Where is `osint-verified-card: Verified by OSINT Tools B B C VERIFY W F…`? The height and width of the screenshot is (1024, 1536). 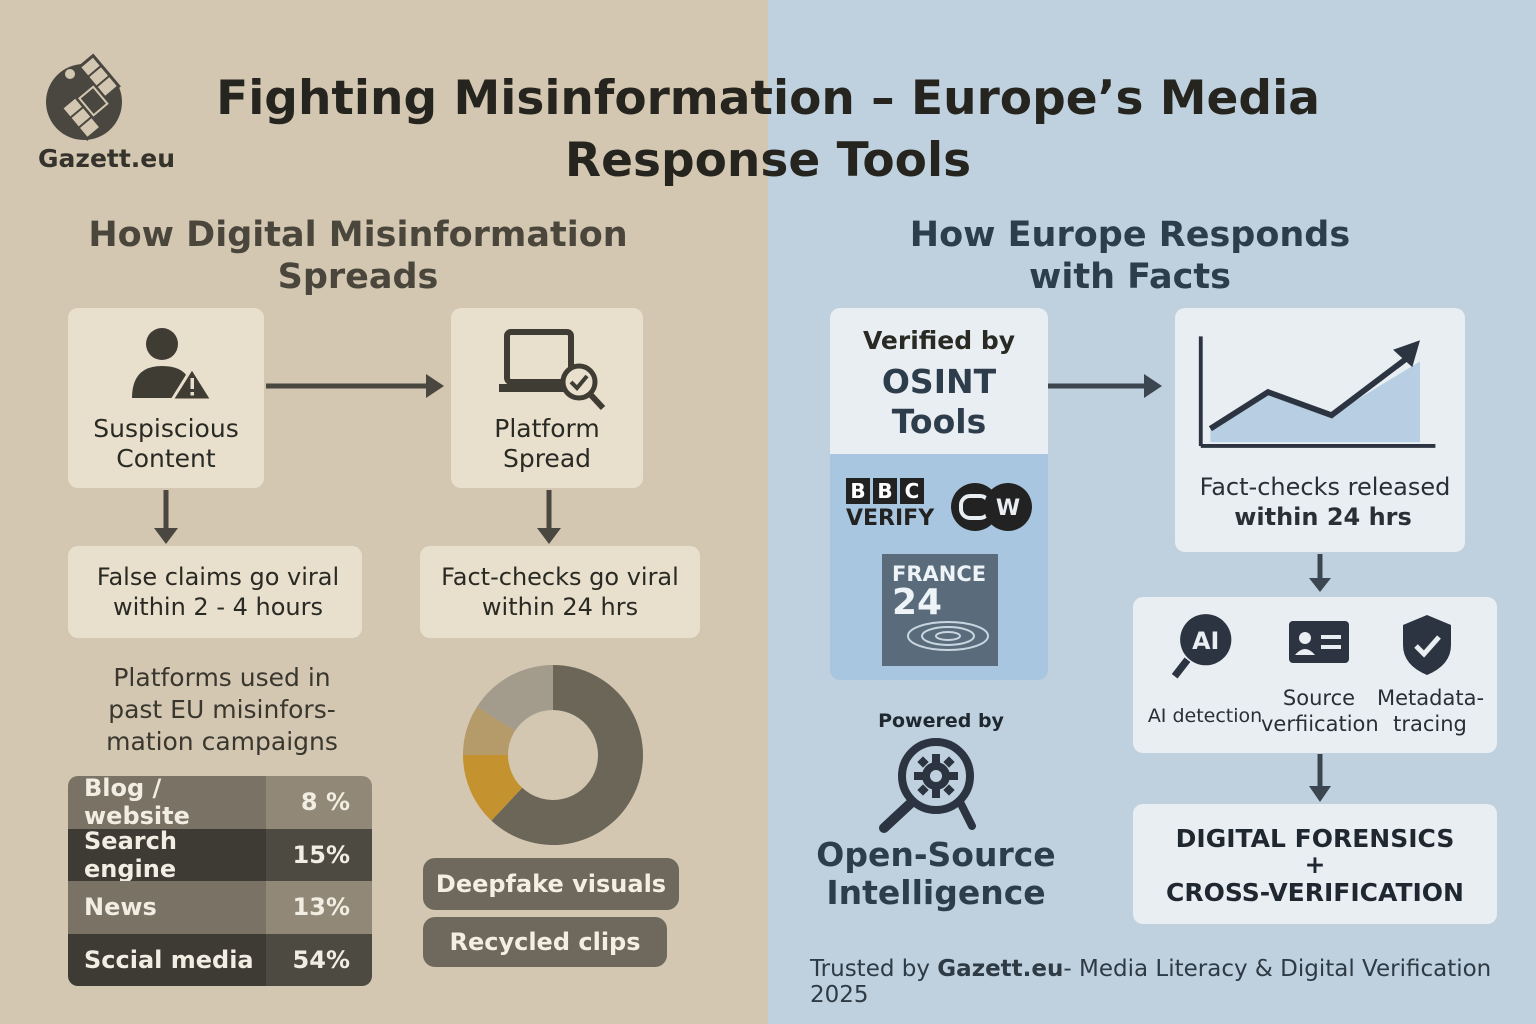 osint-verified-card: Verified by OSINT Tools B B C VERIFY W F… is located at coordinates (939, 494).